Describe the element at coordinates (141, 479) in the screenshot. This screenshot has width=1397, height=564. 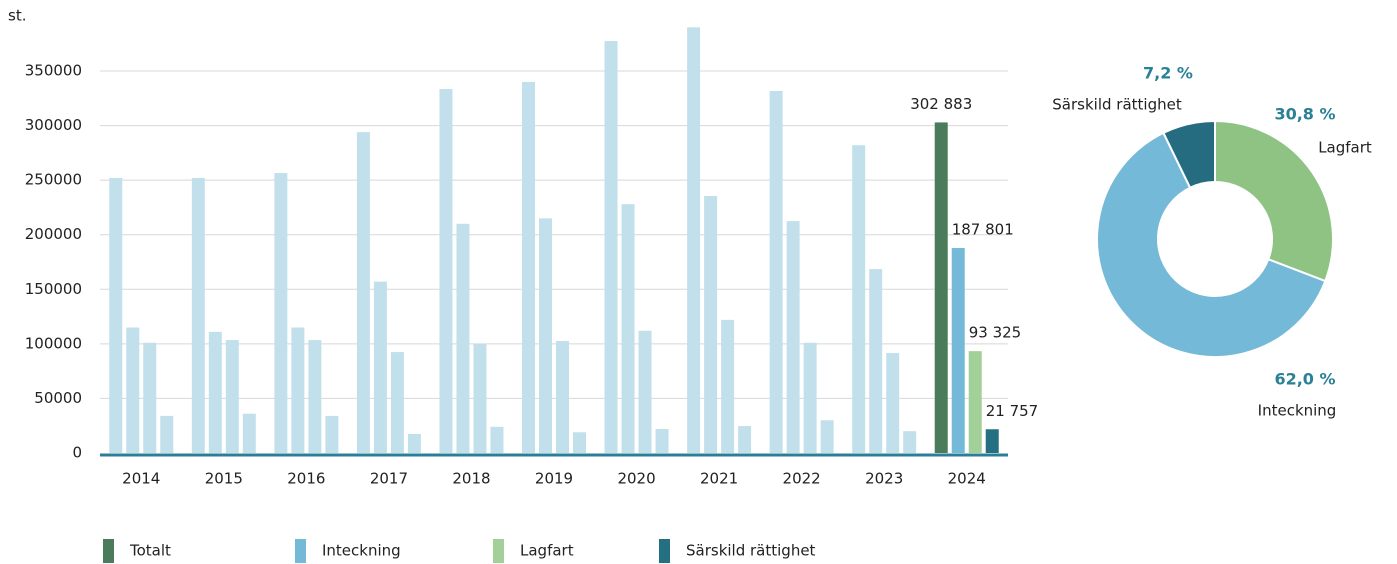
I see `x-tick-label: 2014` at that location.